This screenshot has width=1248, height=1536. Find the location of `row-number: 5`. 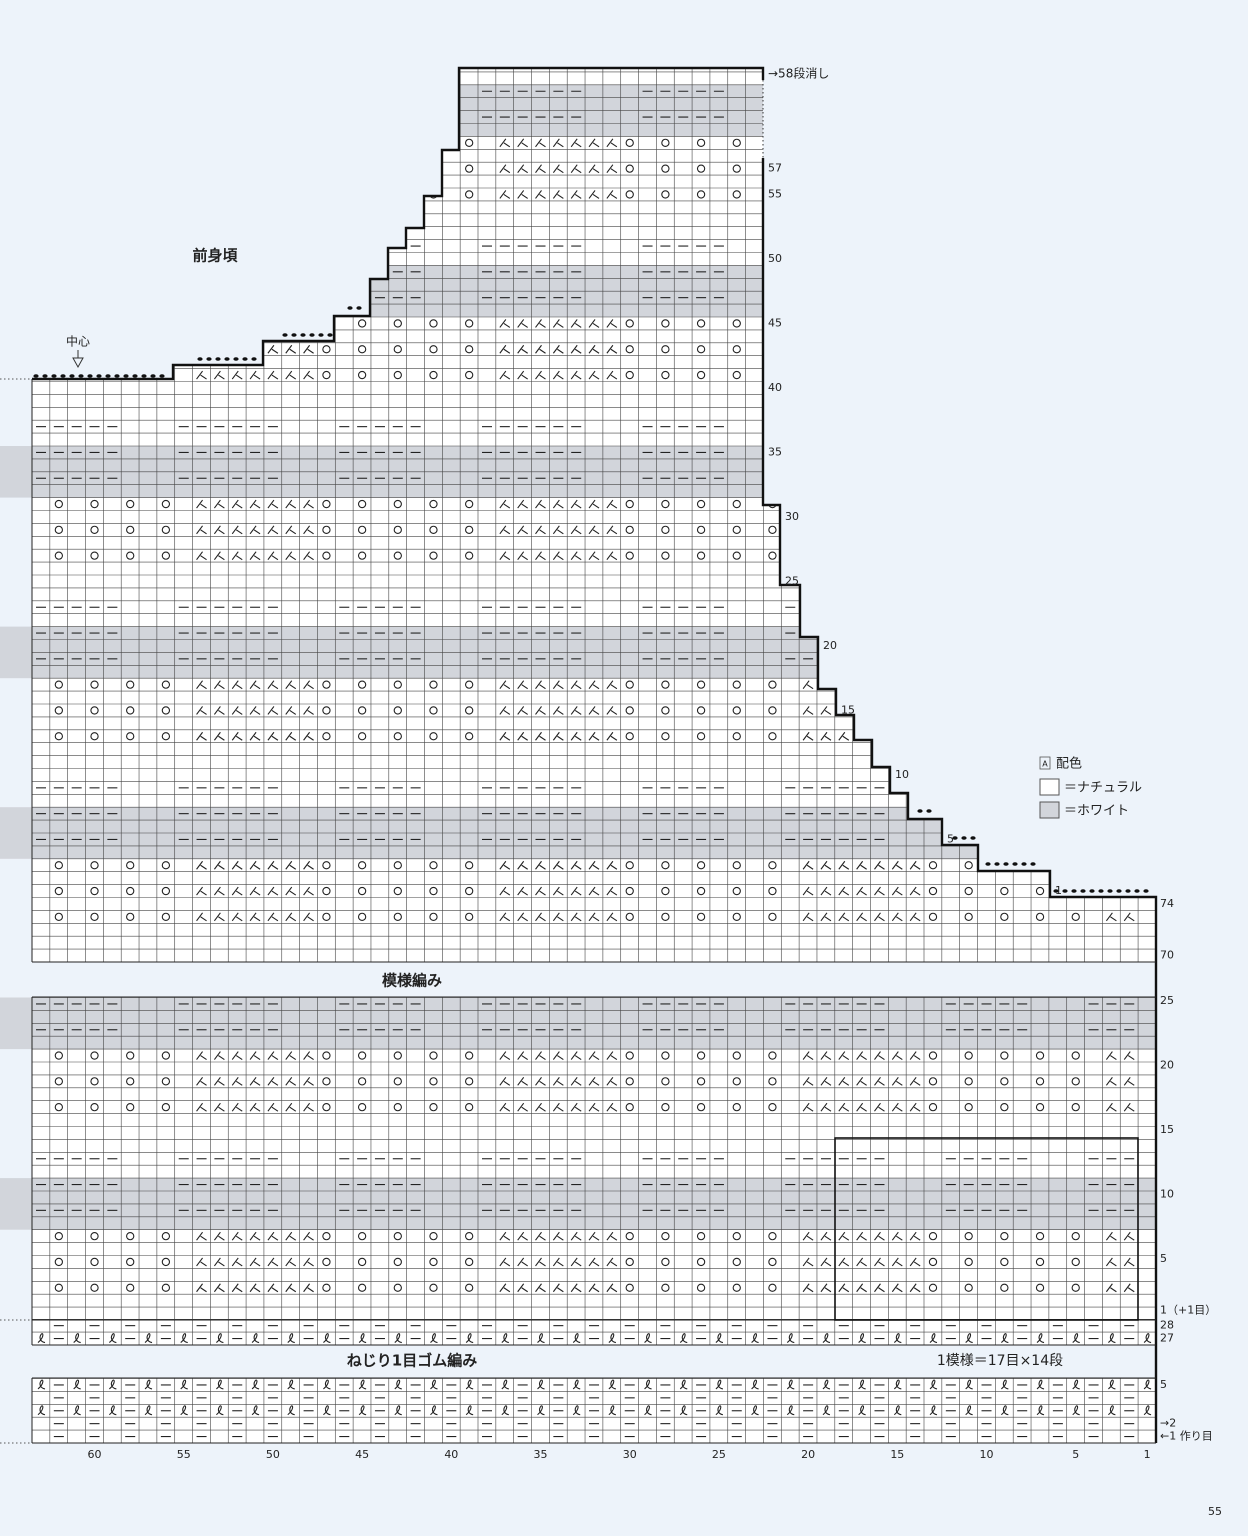

row-number: 5 is located at coordinates (1163, 1258).